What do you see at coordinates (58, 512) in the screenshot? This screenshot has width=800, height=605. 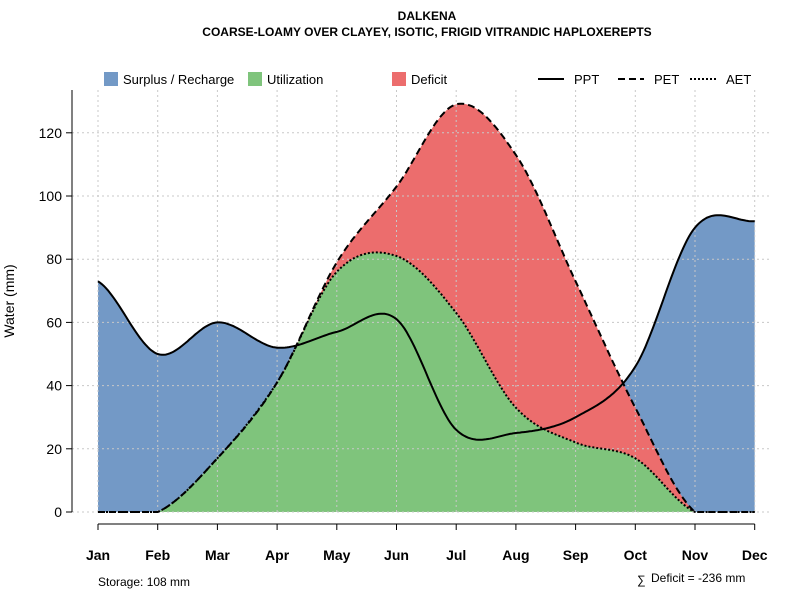 I see `y-tick-label: 0` at bounding box center [58, 512].